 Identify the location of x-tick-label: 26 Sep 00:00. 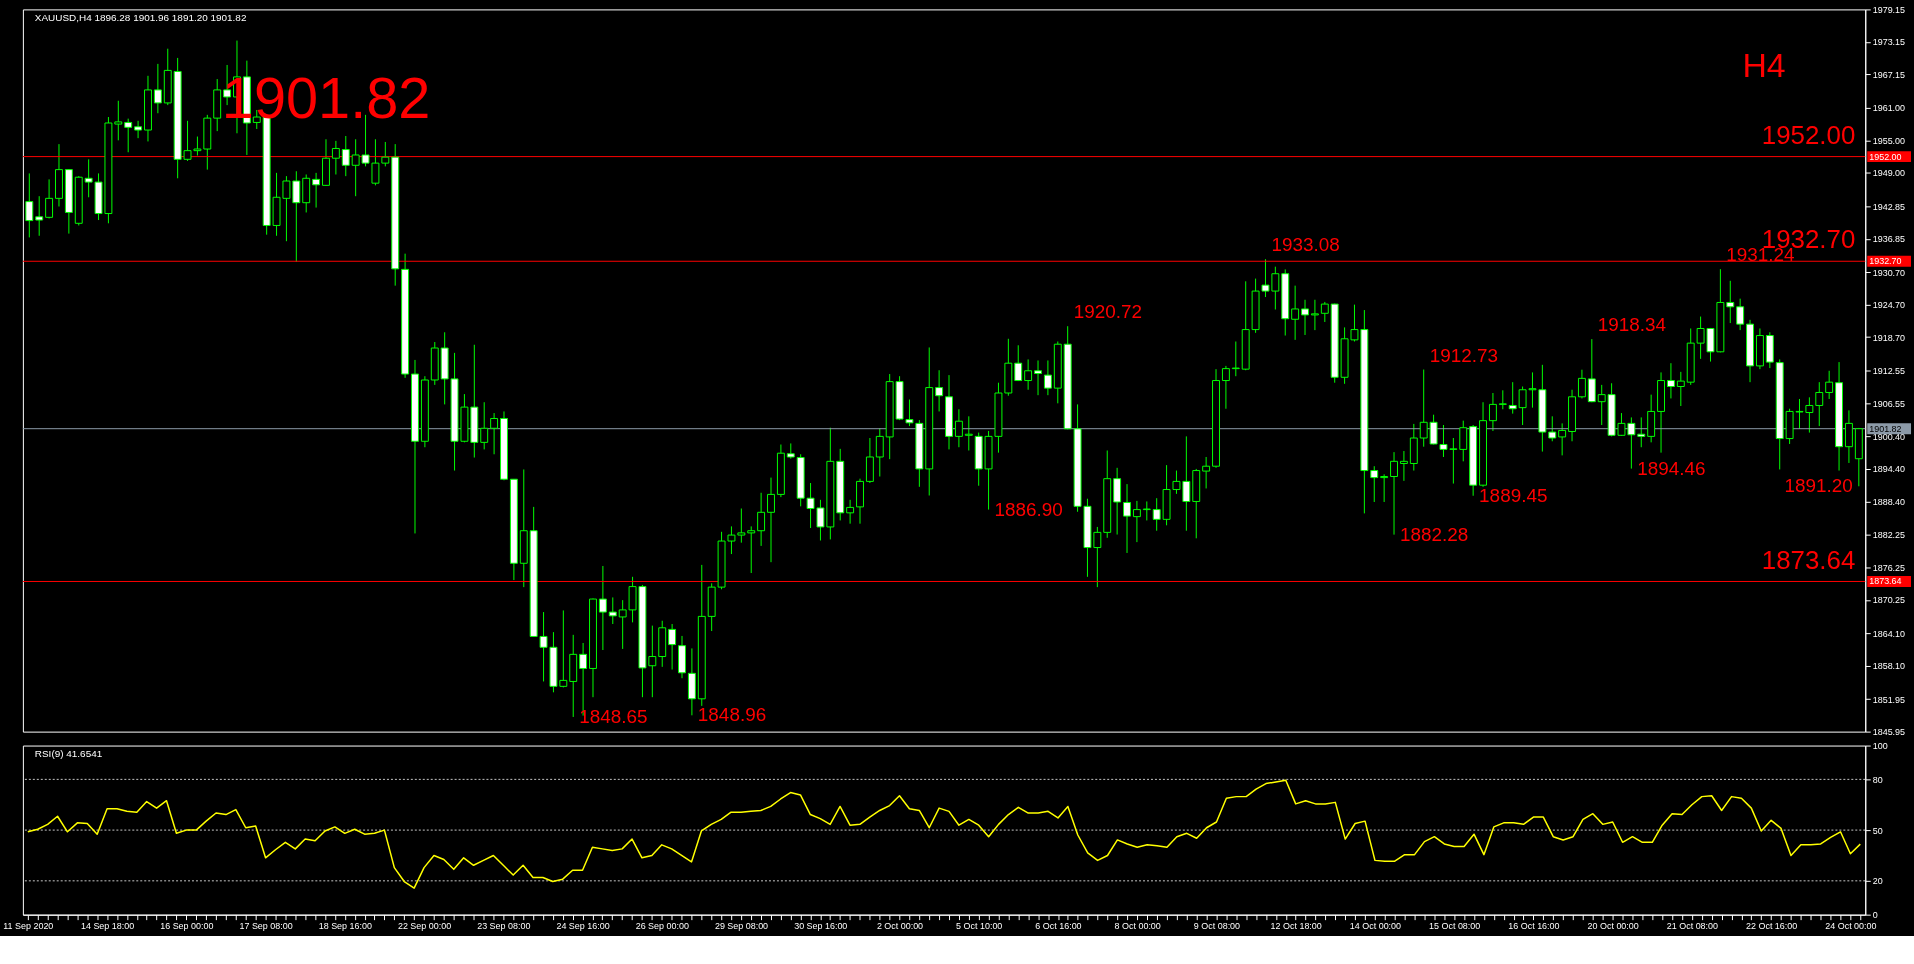
(662, 926).